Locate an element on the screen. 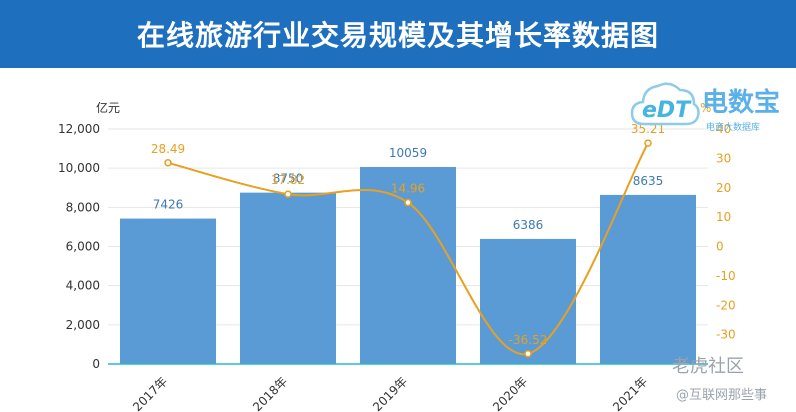 The image size is (796, 412). y-right-tick-label: 20 is located at coordinates (723, 188).